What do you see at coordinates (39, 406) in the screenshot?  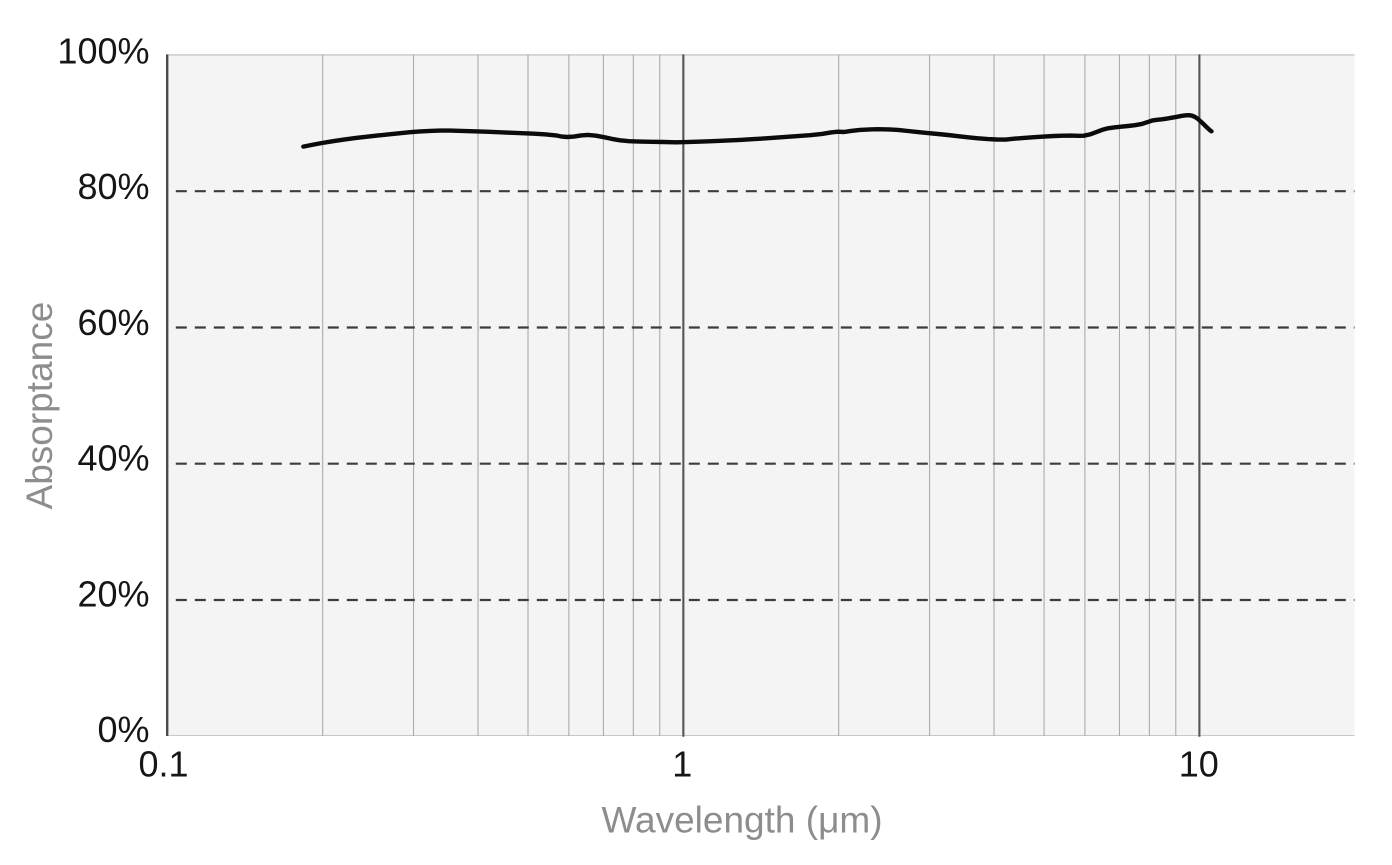 I see `svg-text: Absorptance` at bounding box center [39, 406].